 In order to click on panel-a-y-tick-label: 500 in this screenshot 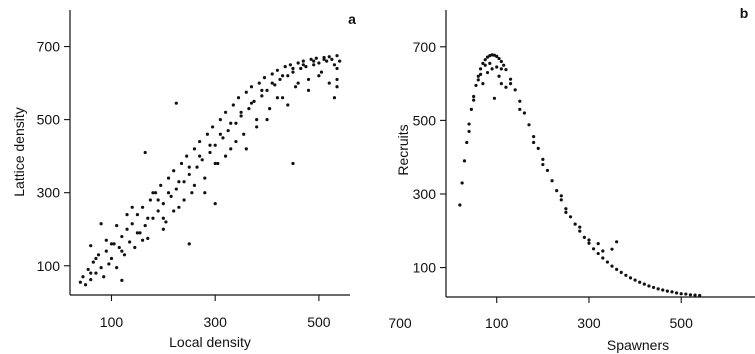, I will do `click(49, 120)`.